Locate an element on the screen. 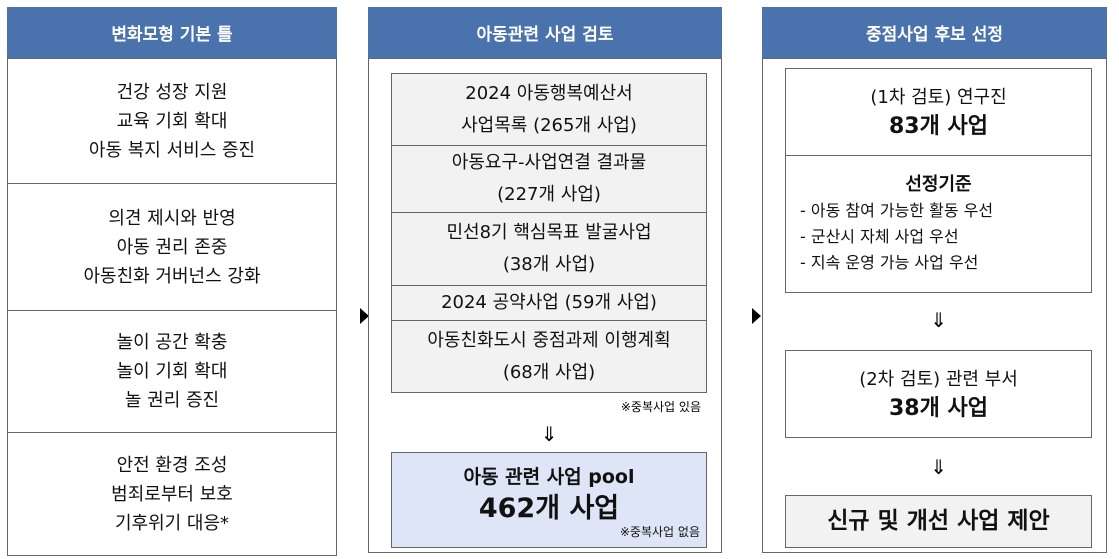  source-line: (68개 사업) is located at coordinates (549, 372).